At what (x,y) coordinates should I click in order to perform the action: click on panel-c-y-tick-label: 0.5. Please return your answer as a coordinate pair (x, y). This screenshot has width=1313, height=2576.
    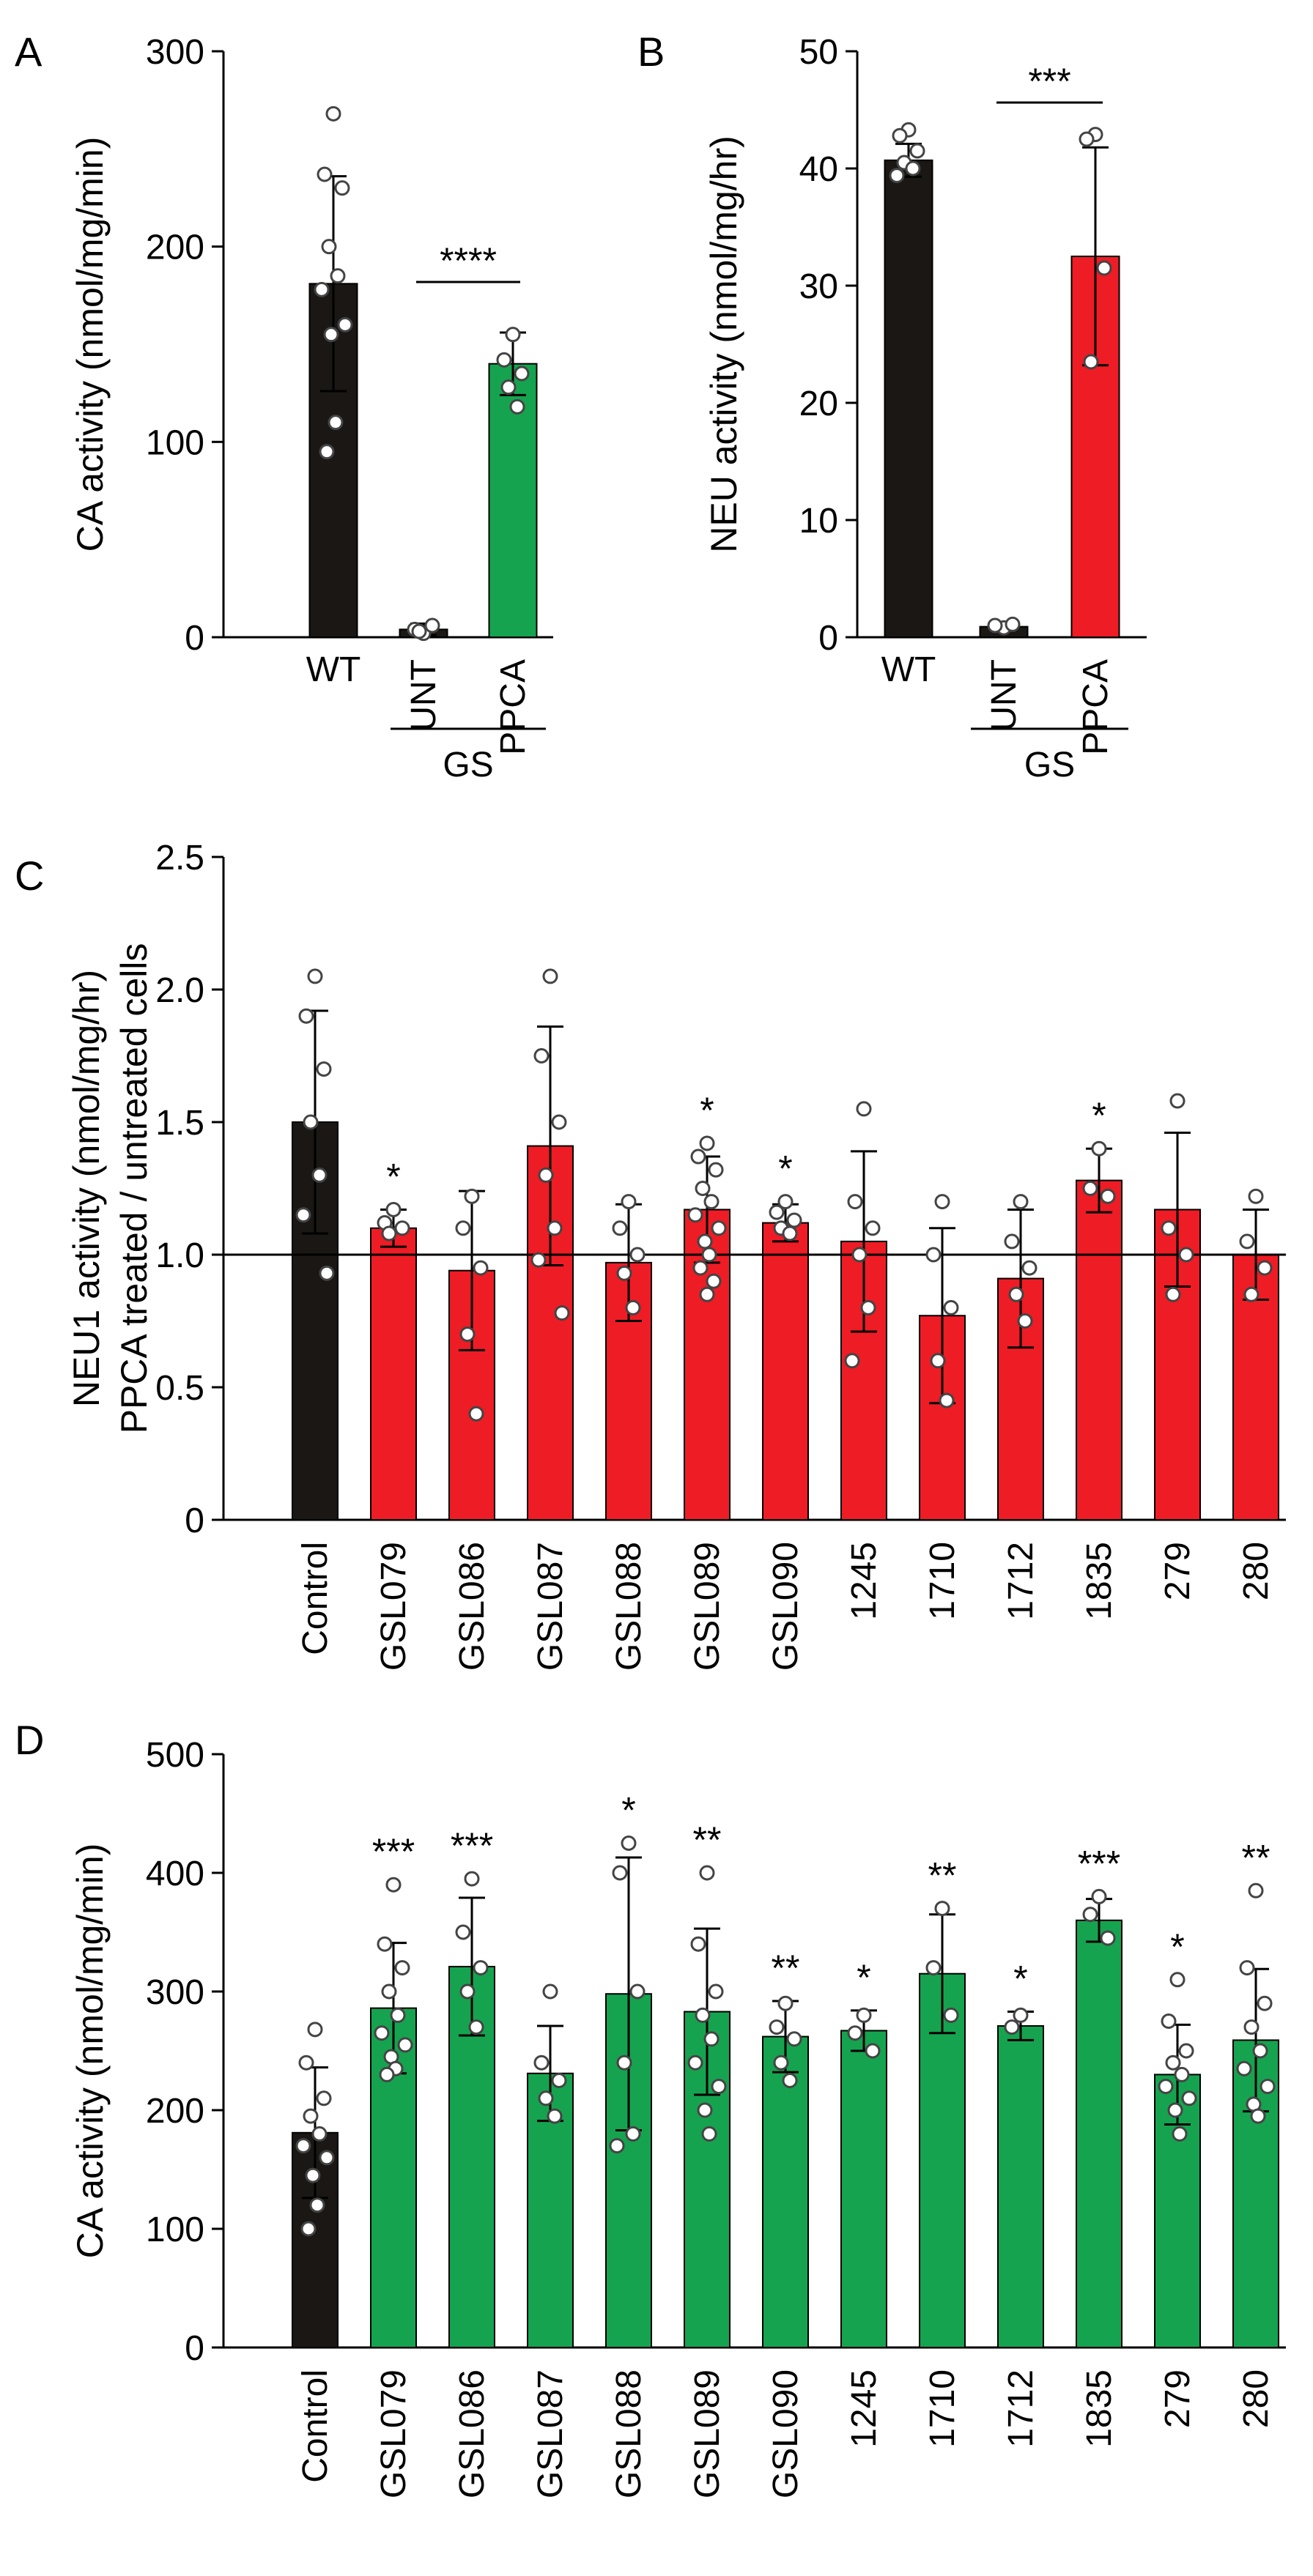
    Looking at the image, I should click on (179, 1388).